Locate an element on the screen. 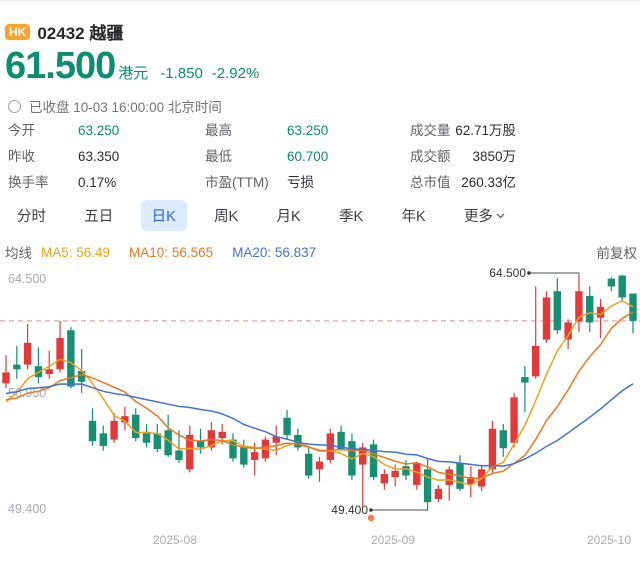 This screenshot has height=561, width=640. price-row: 61.500 港元 -1.850 -2.92% is located at coordinates (132, 66).